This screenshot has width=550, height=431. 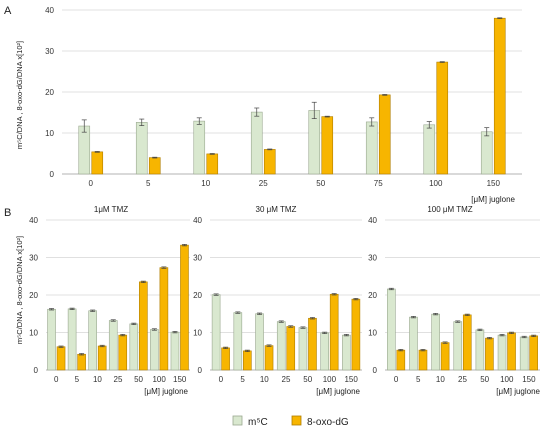 What do you see at coordinates (276, 209) in the screenshot?
I see `panel-title-b2: 30 μM TMZ` at bounding box center [276, 209].